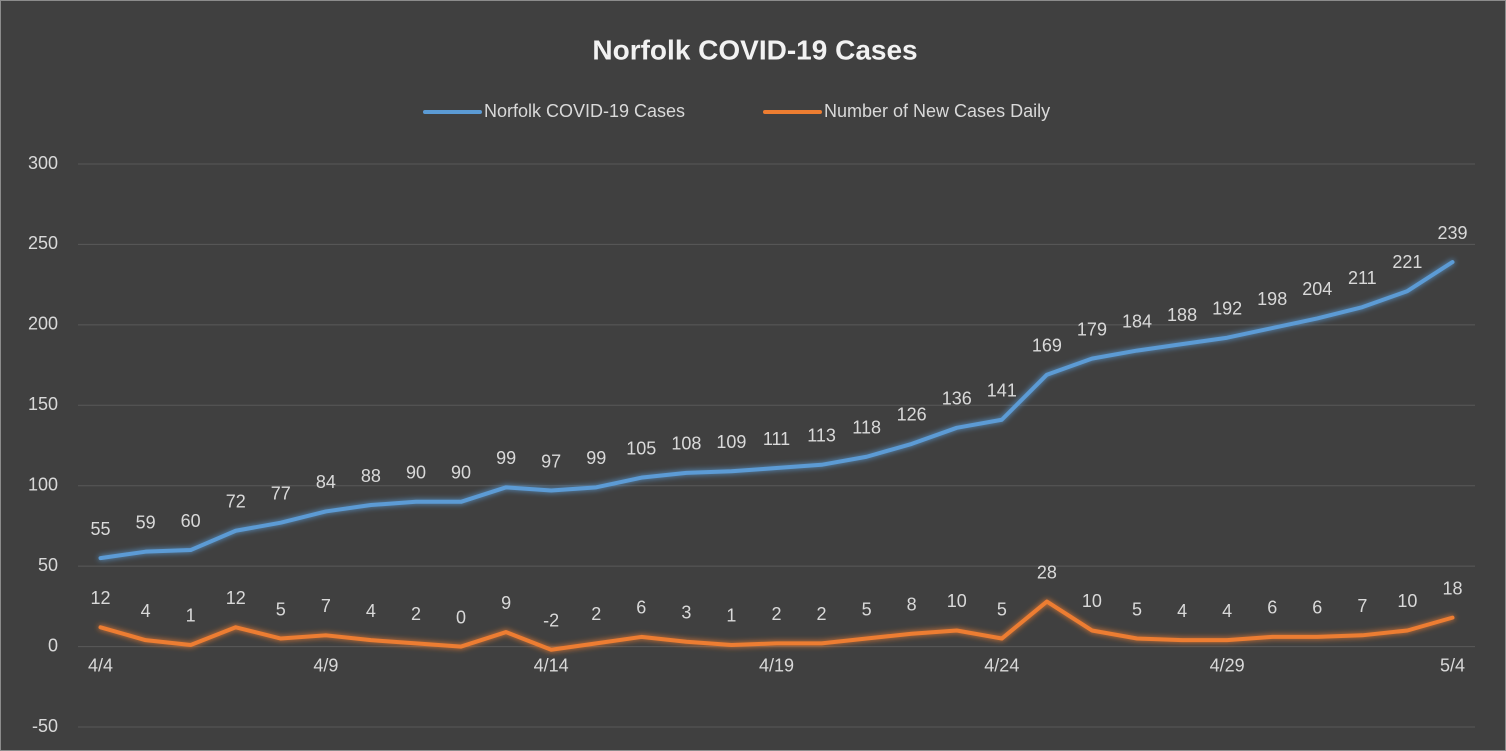 The height and width of the screenshot is (751, 1506). I want to click on data-label: 211, so click(1362, 278).